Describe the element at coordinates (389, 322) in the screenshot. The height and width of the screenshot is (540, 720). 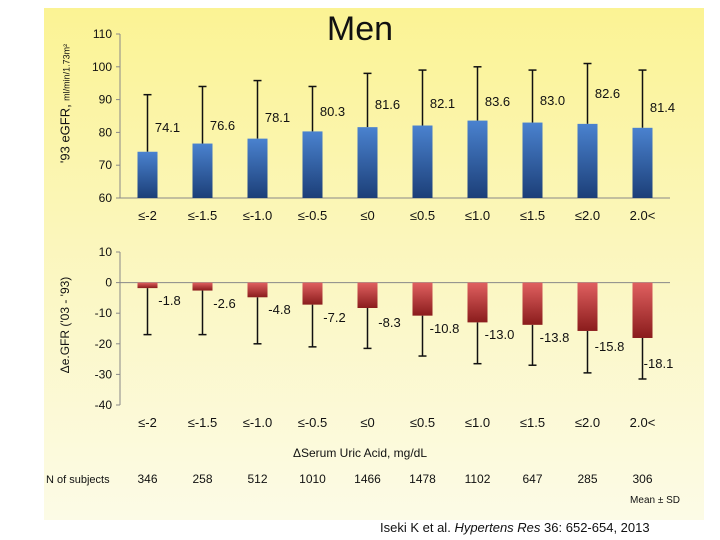
I see `bottom-value-label: -8.3` at that location.